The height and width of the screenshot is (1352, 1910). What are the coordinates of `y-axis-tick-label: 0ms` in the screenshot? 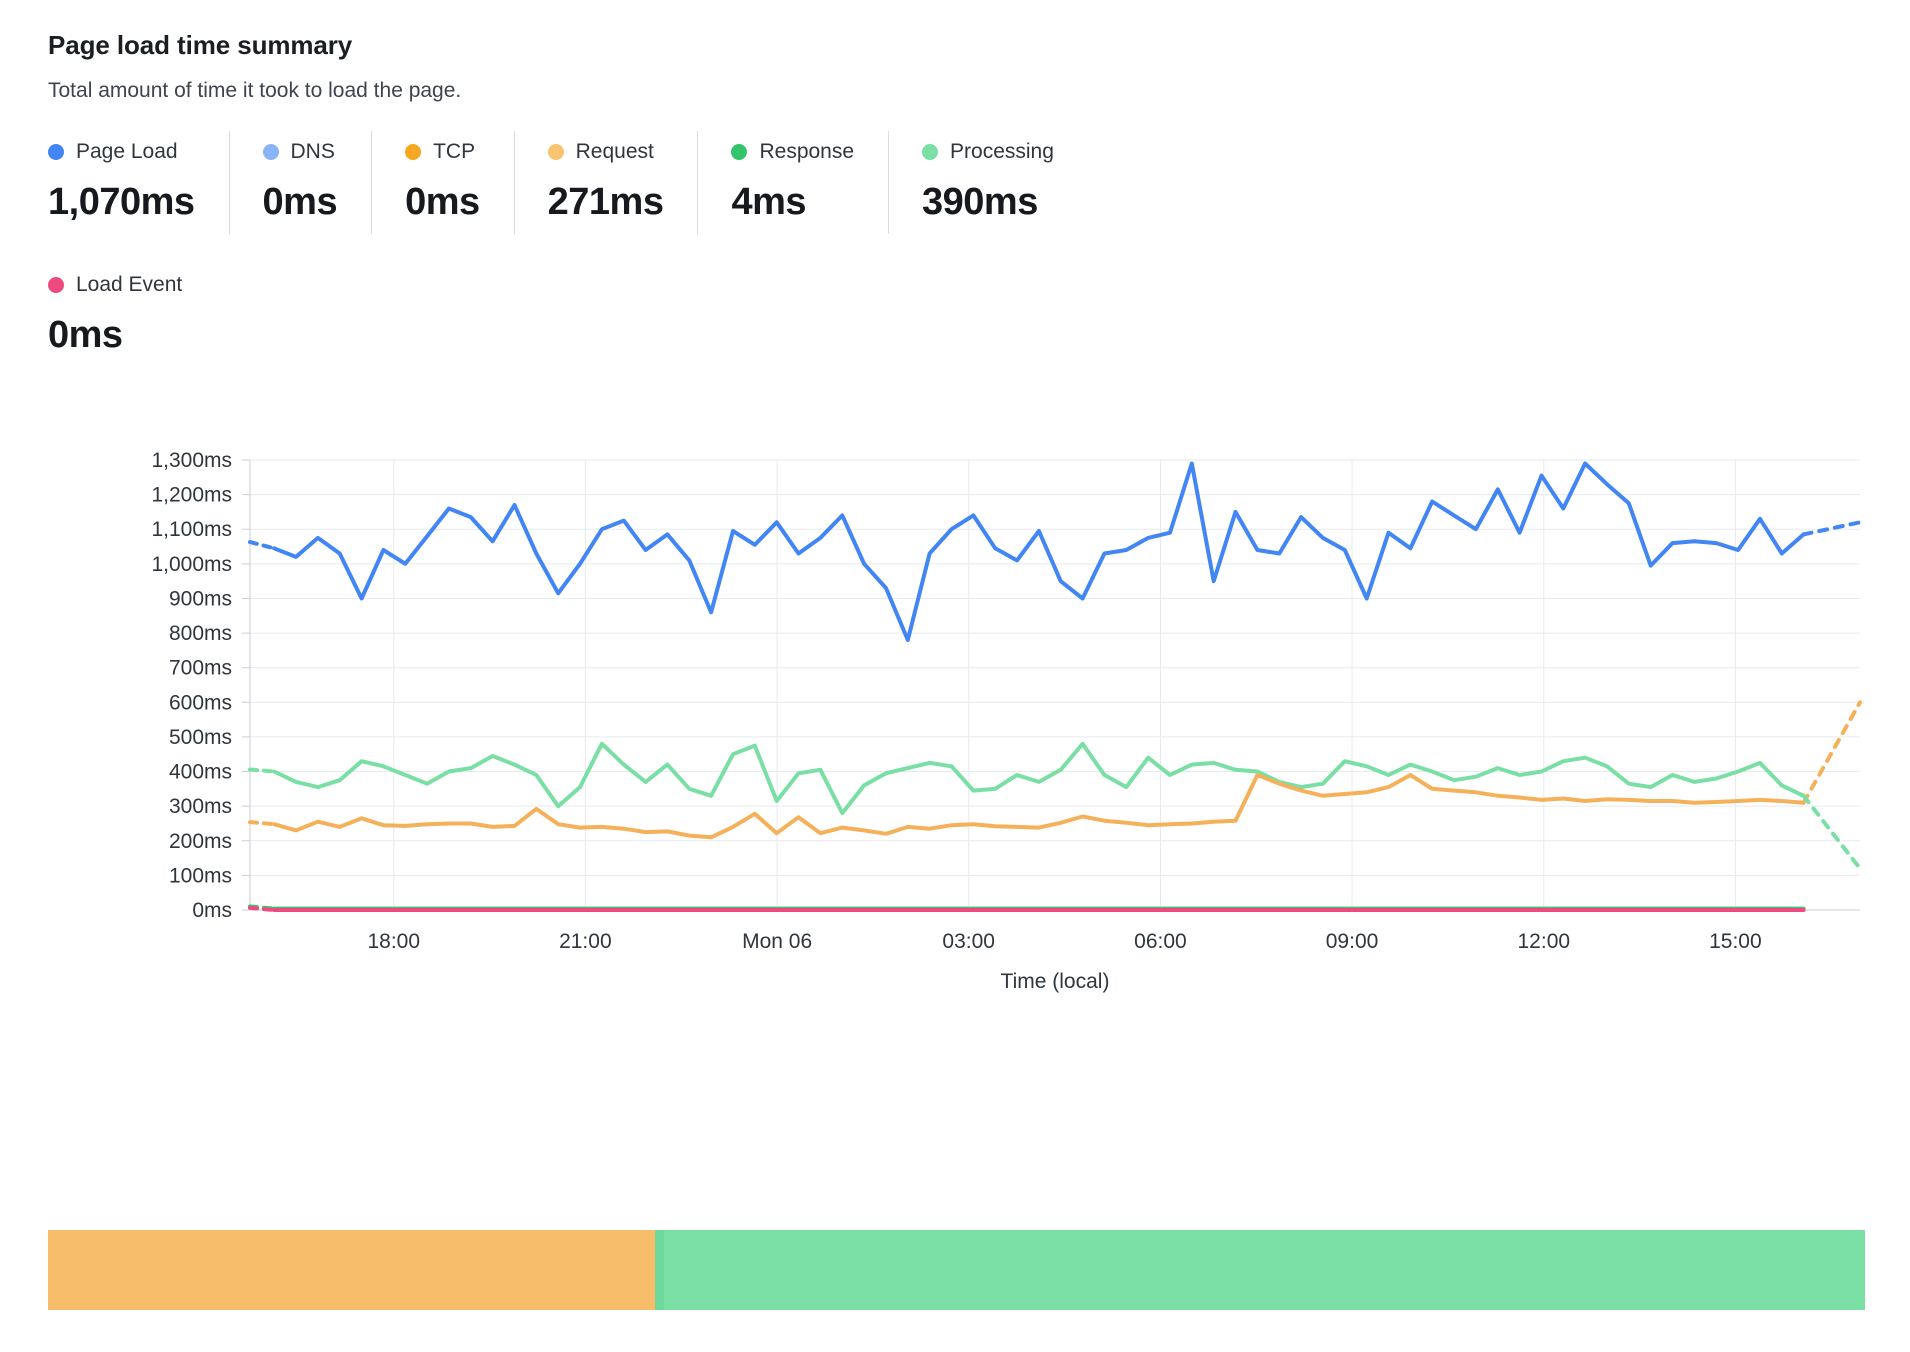 It's located at (212, 910).